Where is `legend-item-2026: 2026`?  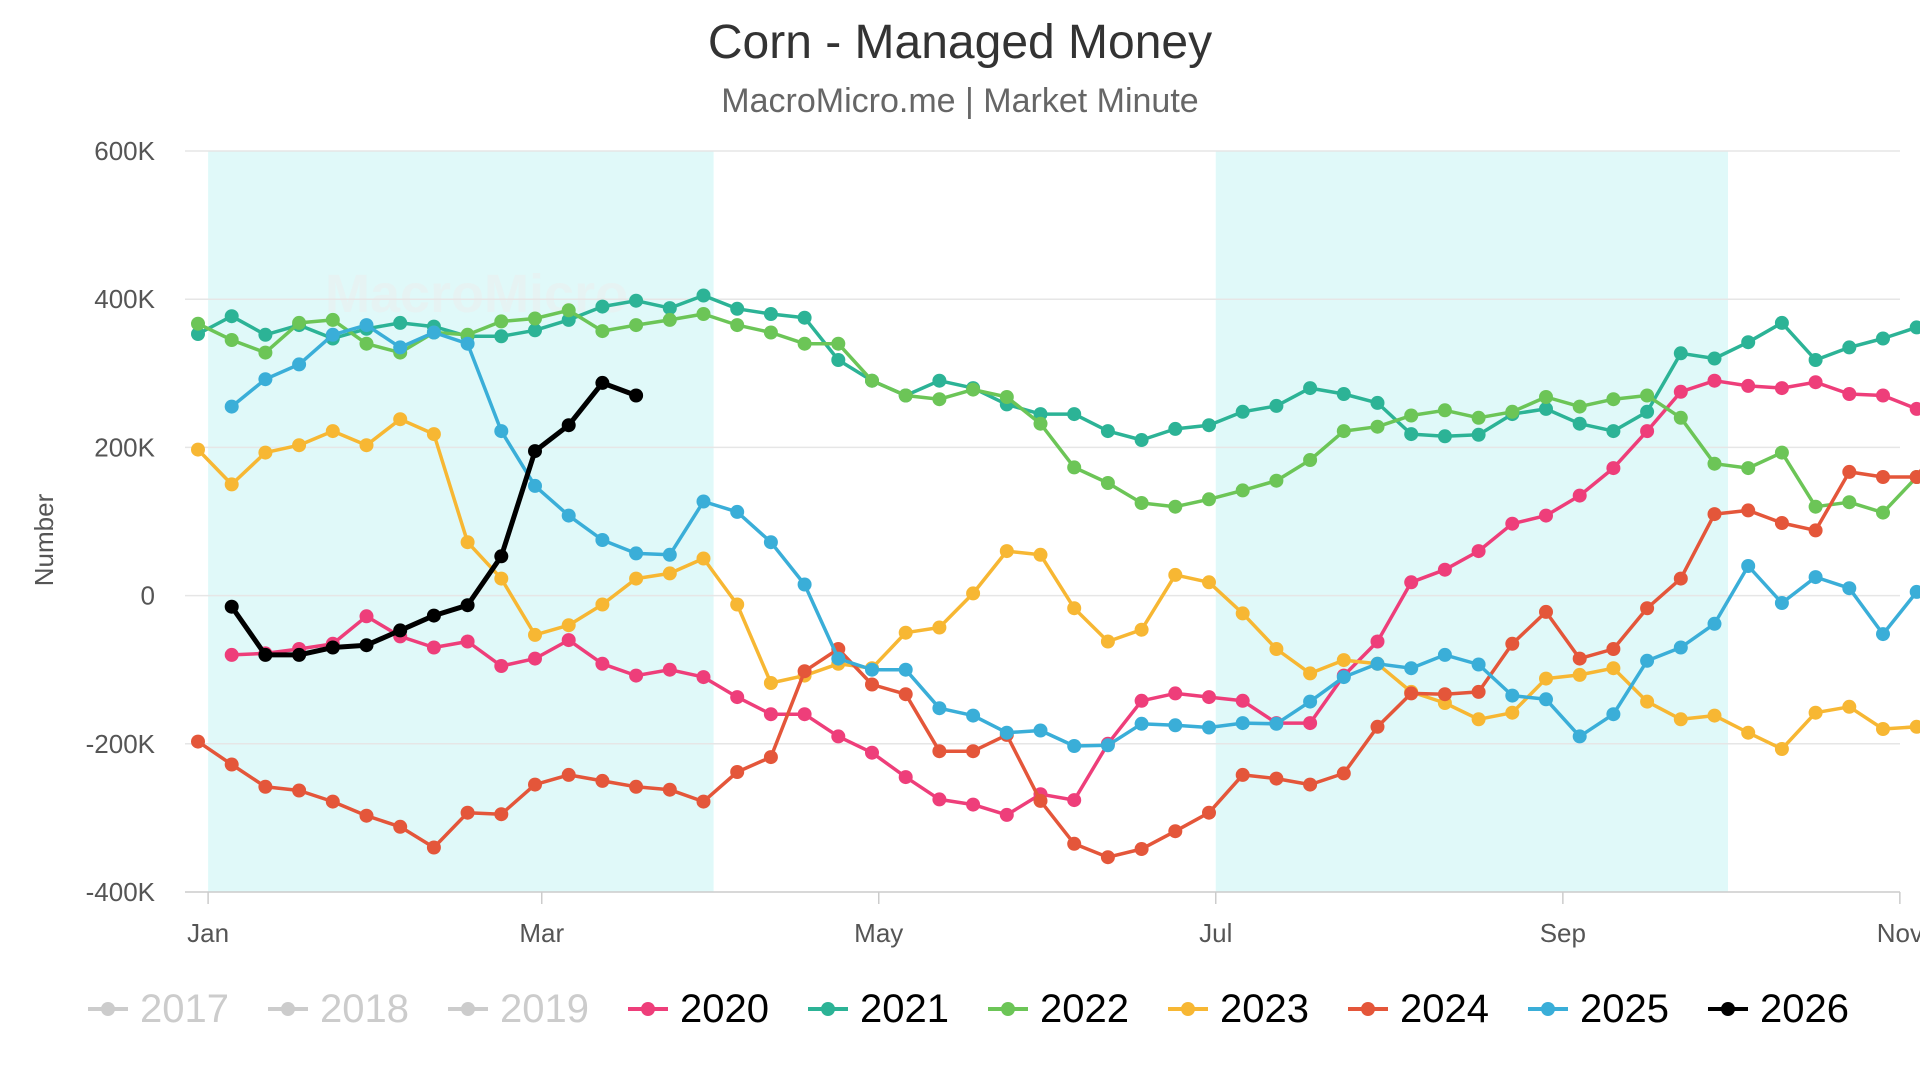 legend-item-2026: 2026 is located at coordinates (1778, 1009).